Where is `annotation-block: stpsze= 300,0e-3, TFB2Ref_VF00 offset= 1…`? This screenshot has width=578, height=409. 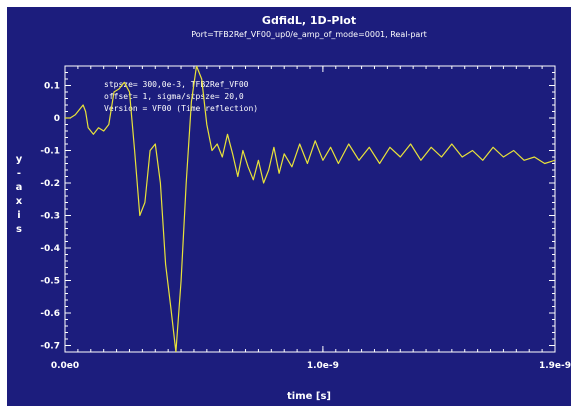 annotation-block: stpsze= 300,0e-3, TFB2Ref_VF00 offset= 1… is located at coordinates (181, 96).